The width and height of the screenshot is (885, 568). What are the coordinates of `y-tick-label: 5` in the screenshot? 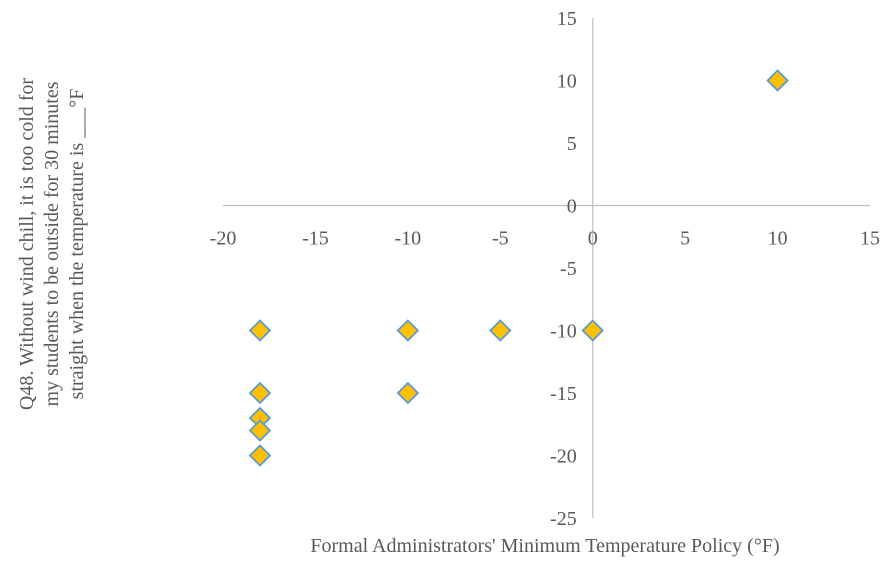 It's located at (572, 144).